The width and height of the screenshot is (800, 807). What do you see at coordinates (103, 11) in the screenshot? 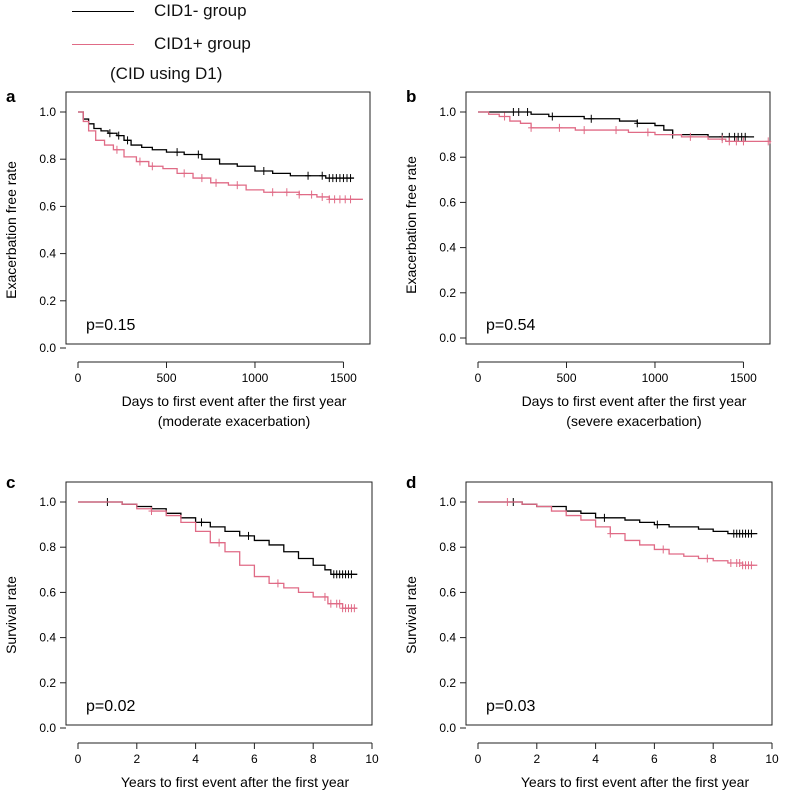
I see `legend-line-black` at bounding box center [103, 11].